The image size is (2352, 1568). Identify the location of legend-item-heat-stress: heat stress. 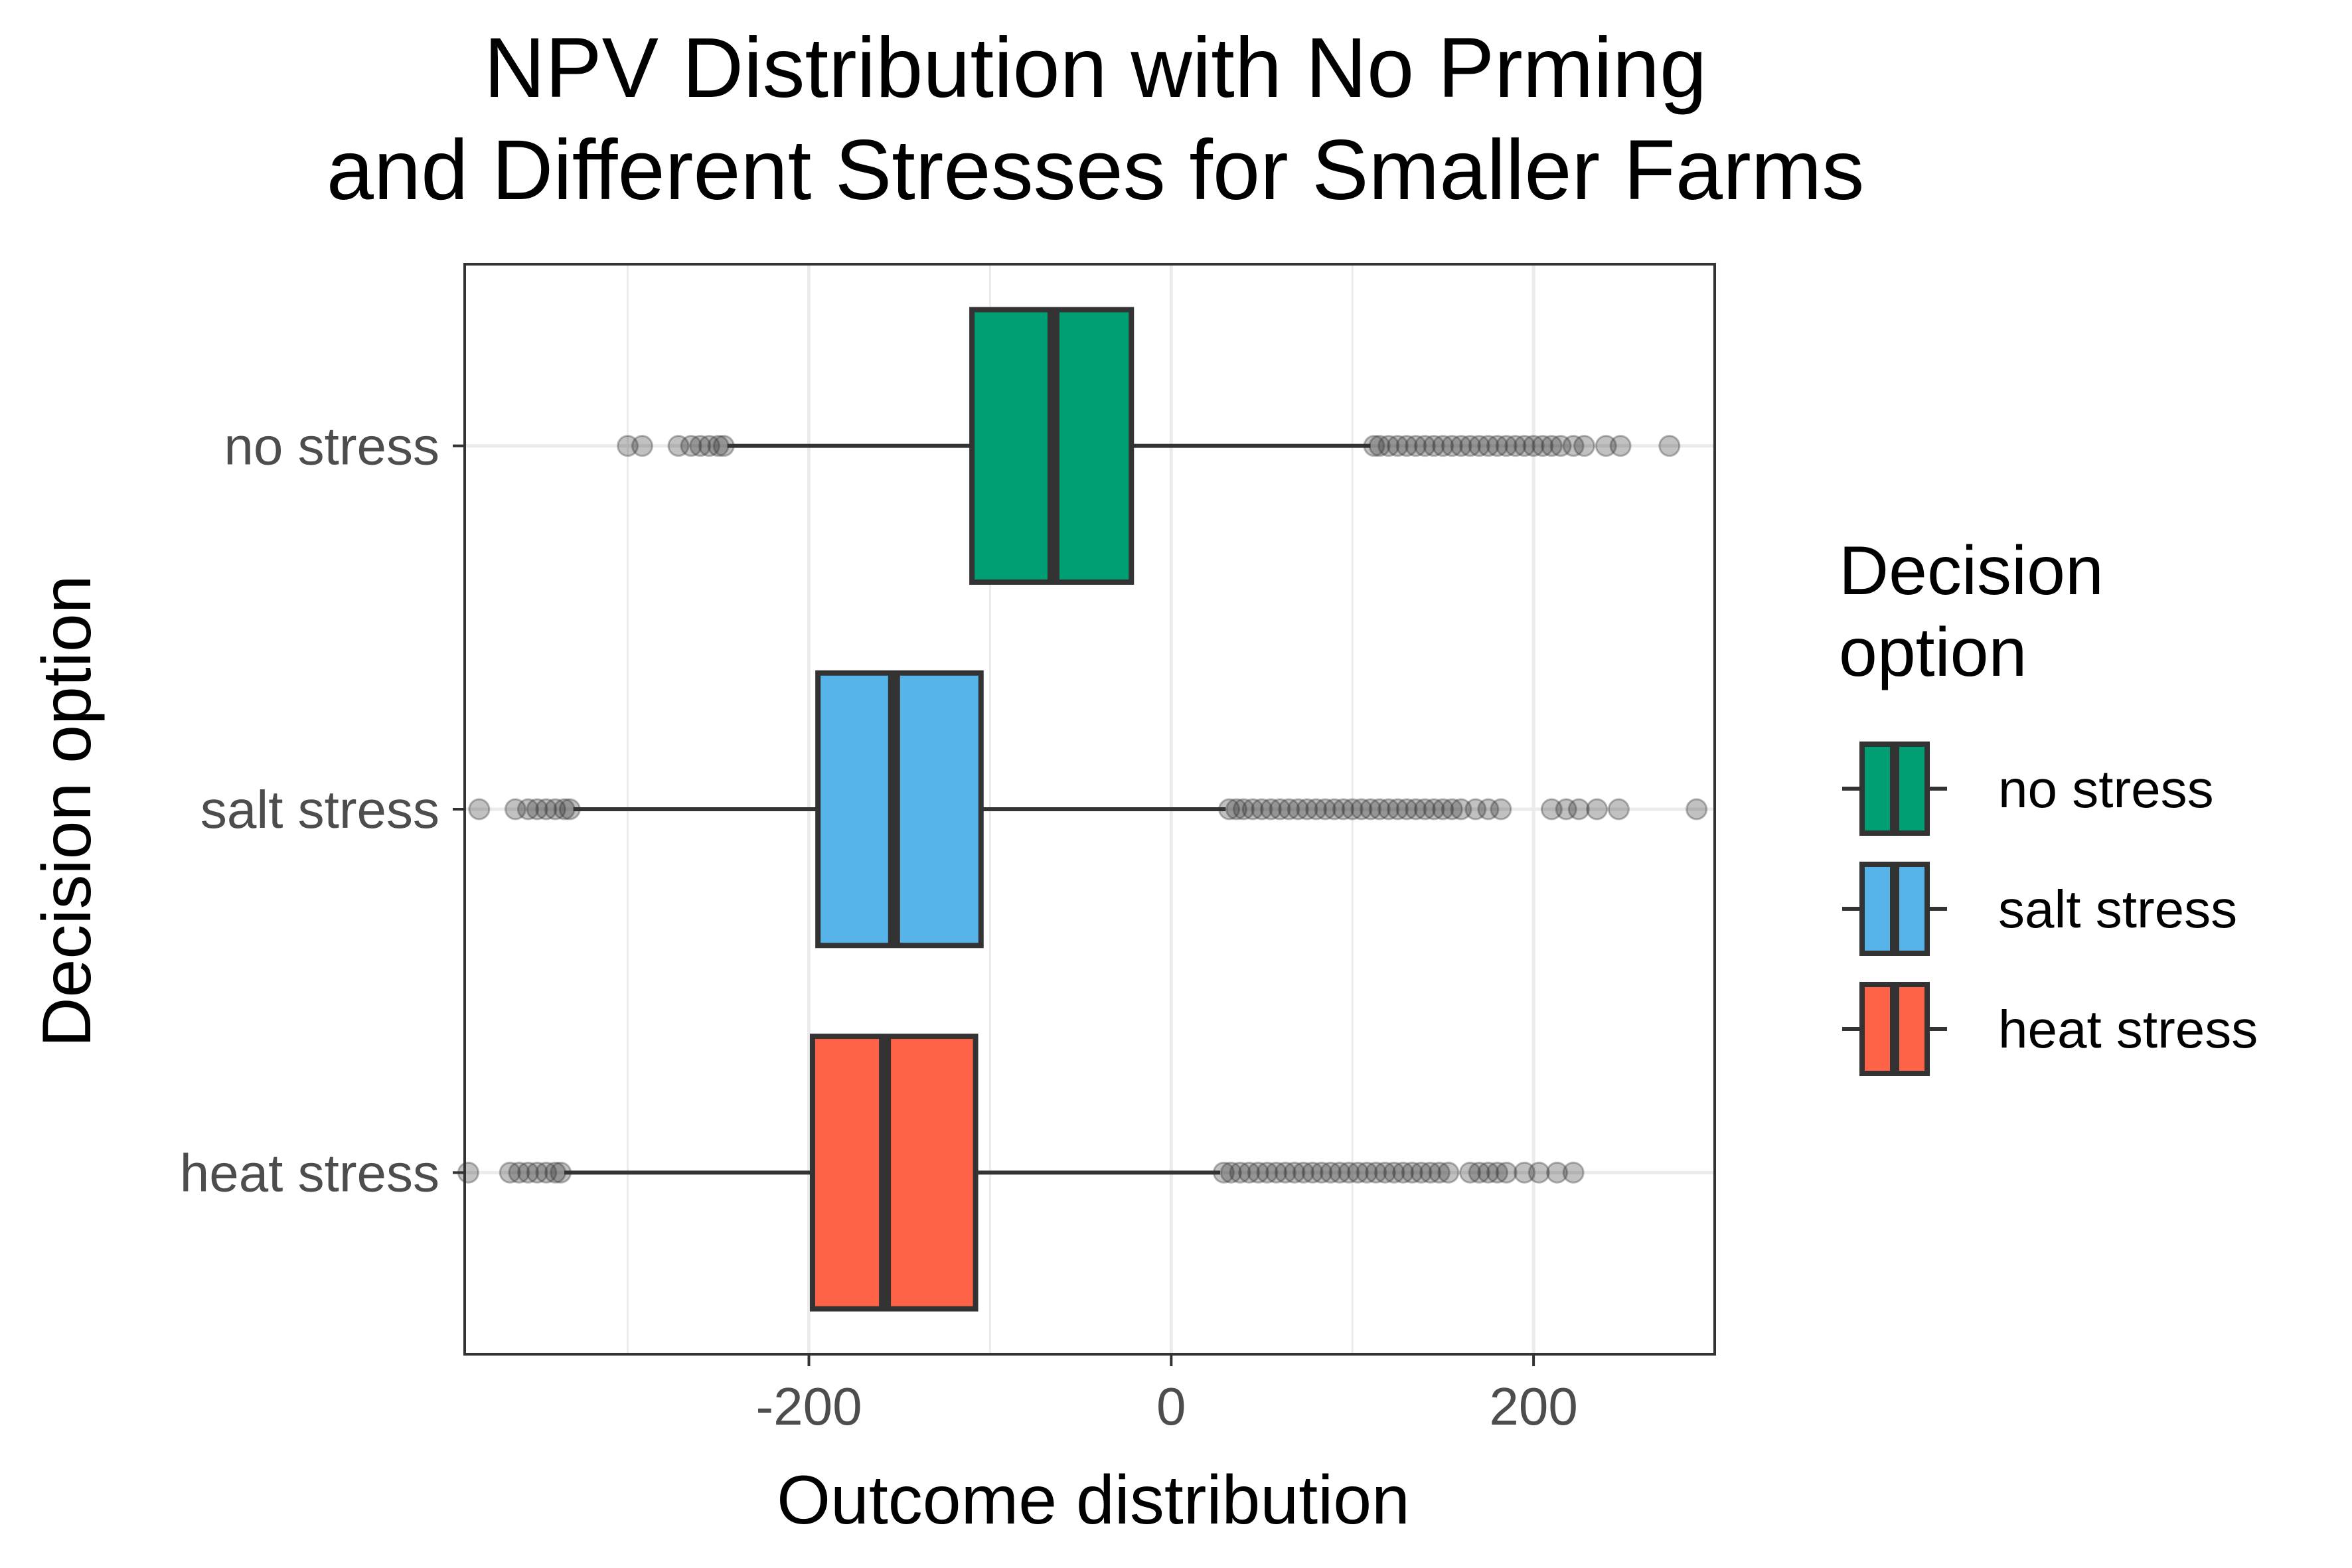
(2050, 1028).